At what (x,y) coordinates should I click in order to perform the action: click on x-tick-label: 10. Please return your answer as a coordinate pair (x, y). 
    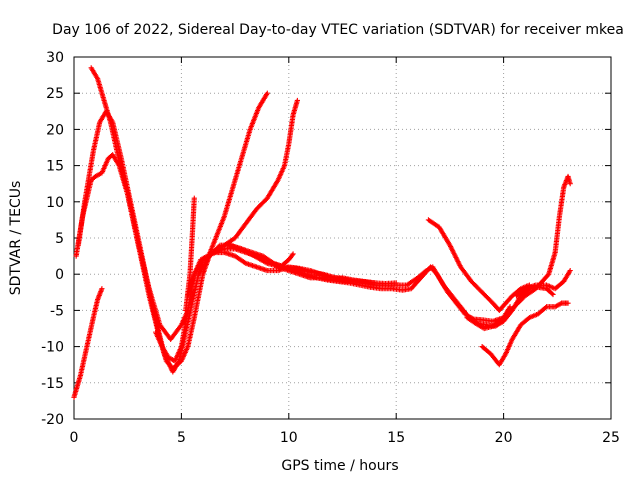
    Looking at the image, I should click on (289, 438).